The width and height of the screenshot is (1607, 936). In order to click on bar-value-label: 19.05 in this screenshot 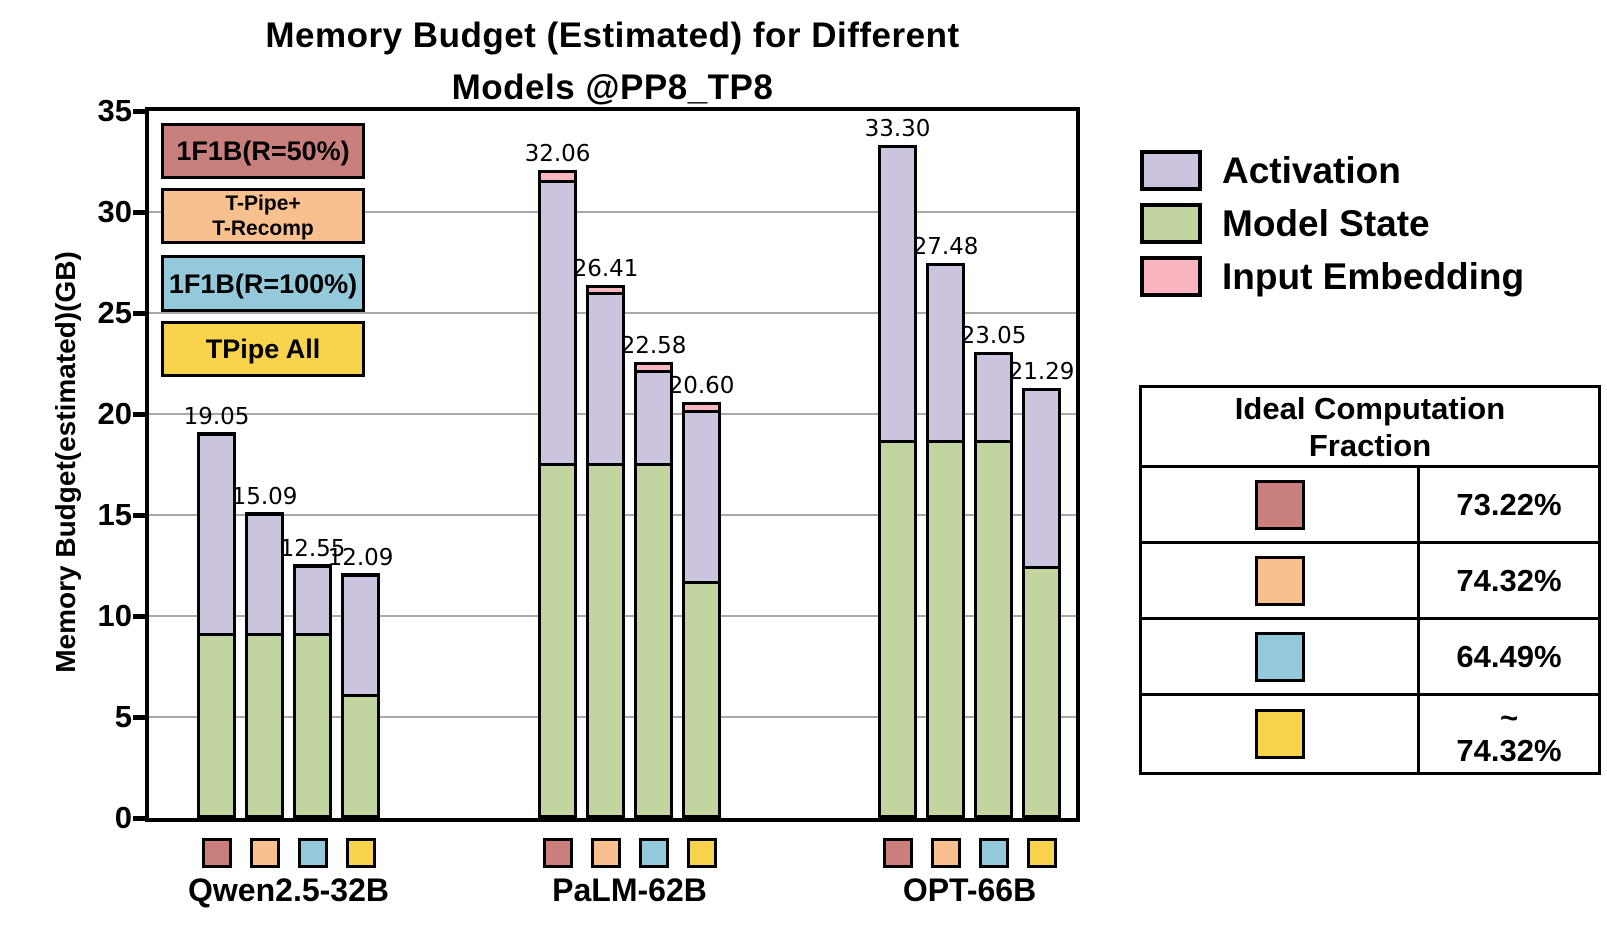, I will do `click(216, 417)`.